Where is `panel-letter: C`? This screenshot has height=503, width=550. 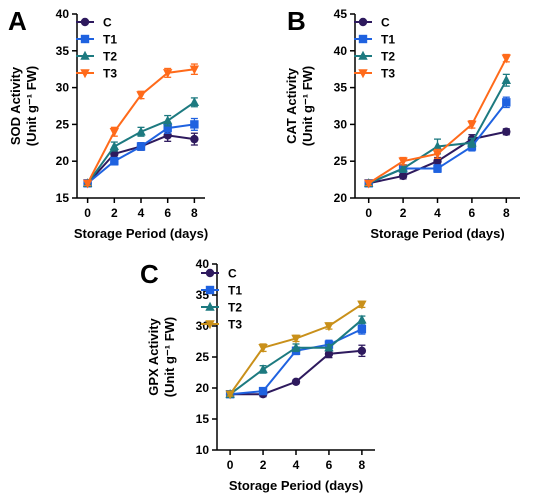
panel-letter: C is located at coordinates (149, 274).